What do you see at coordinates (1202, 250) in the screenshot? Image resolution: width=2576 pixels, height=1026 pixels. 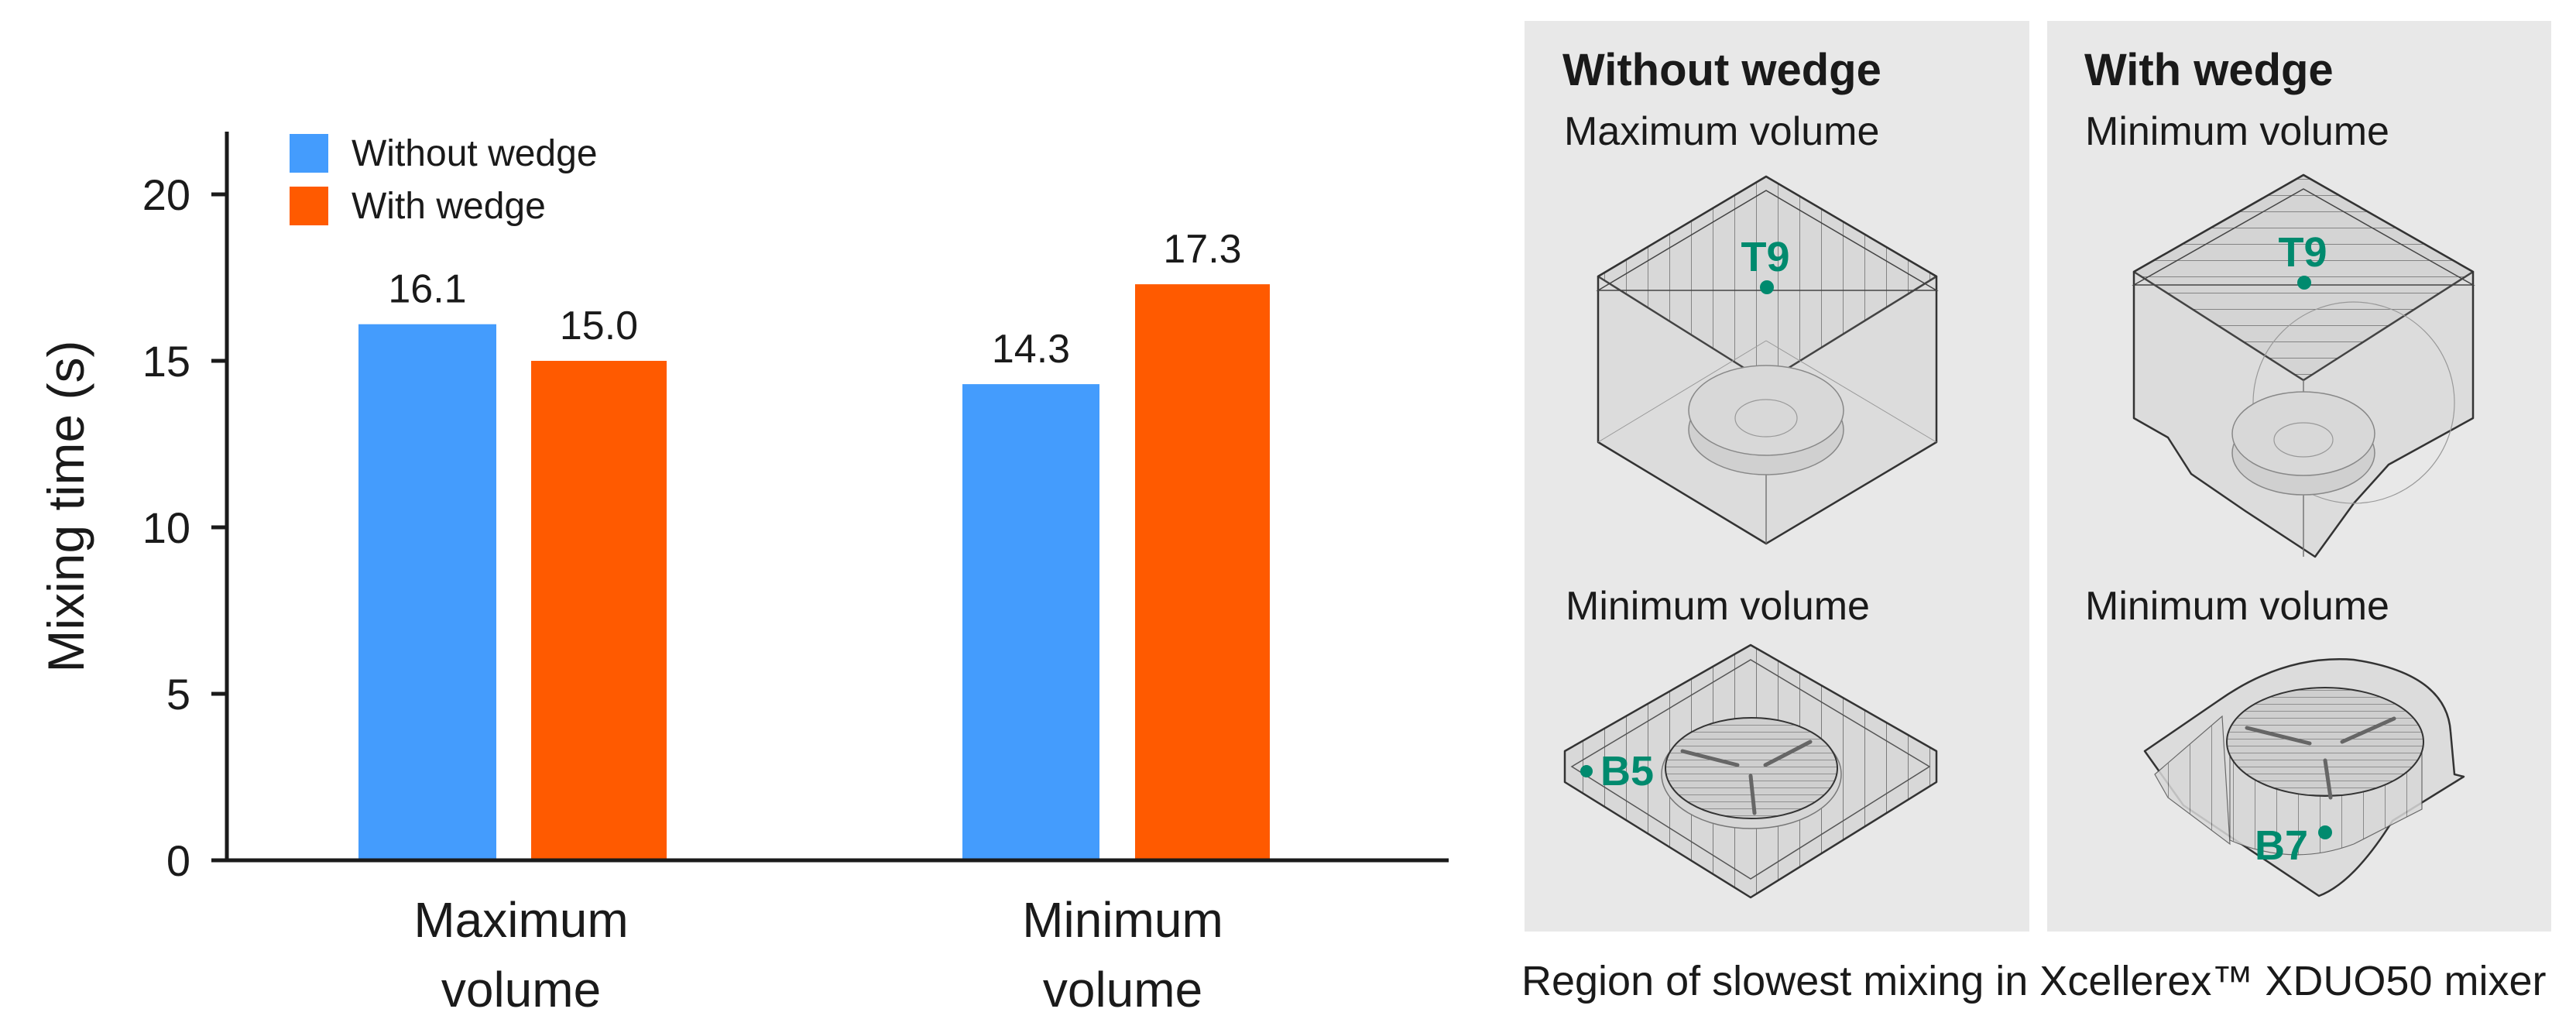 I see `bar-value-label: 17.3` at bounding box center [1202, 250].